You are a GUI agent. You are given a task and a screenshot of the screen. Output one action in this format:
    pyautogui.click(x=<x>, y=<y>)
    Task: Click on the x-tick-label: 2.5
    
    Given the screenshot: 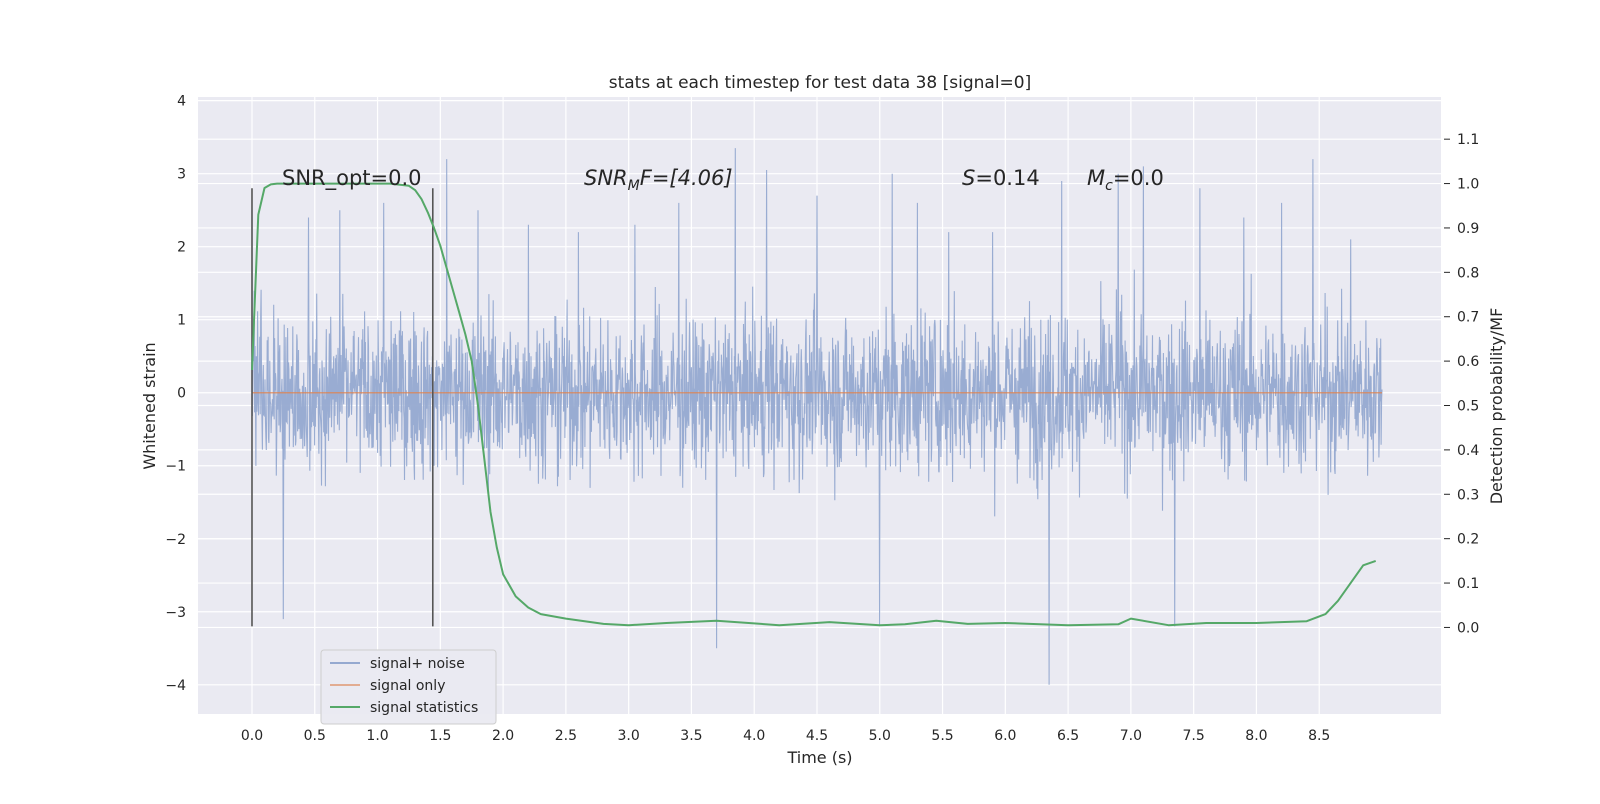 What is the action you would take?
    pyautogui.click(x=566, y=736)
    